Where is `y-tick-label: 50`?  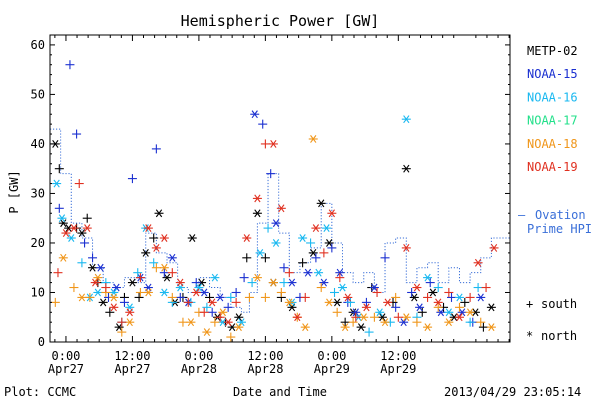
y-tick-label: 50 is located at coordinates (38, 94).